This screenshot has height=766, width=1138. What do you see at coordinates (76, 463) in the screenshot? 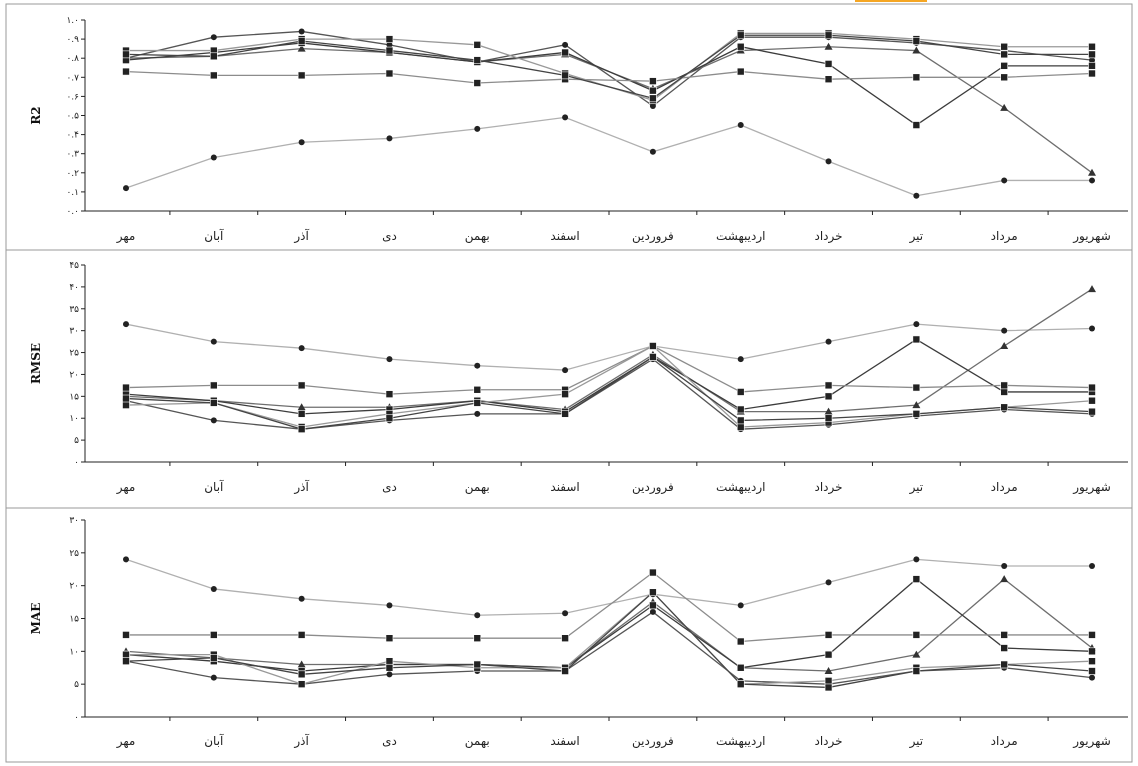
I see `y-tick-label: ۰` at bounding box center [76, 463].